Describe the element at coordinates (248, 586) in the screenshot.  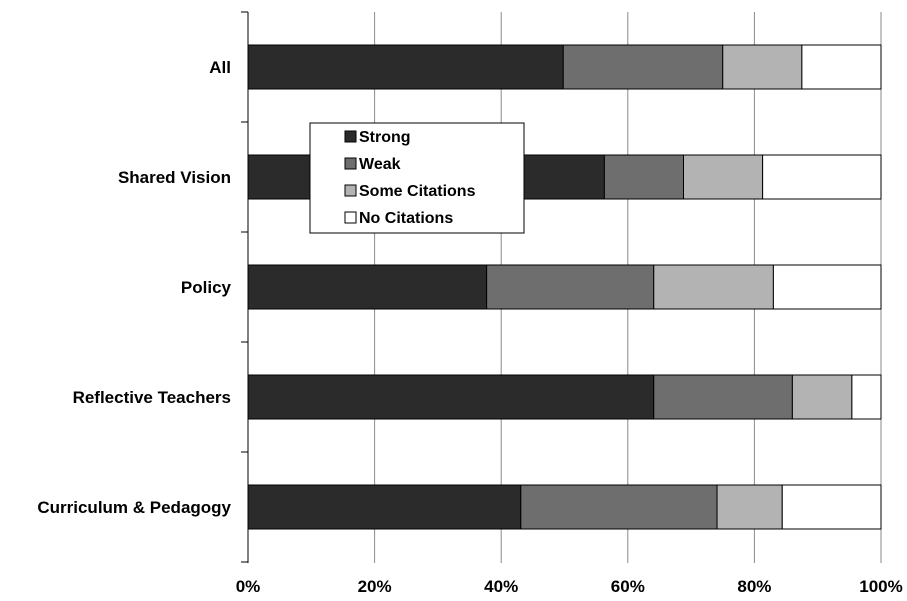
I see `x-tick-label: 0%` at that location.